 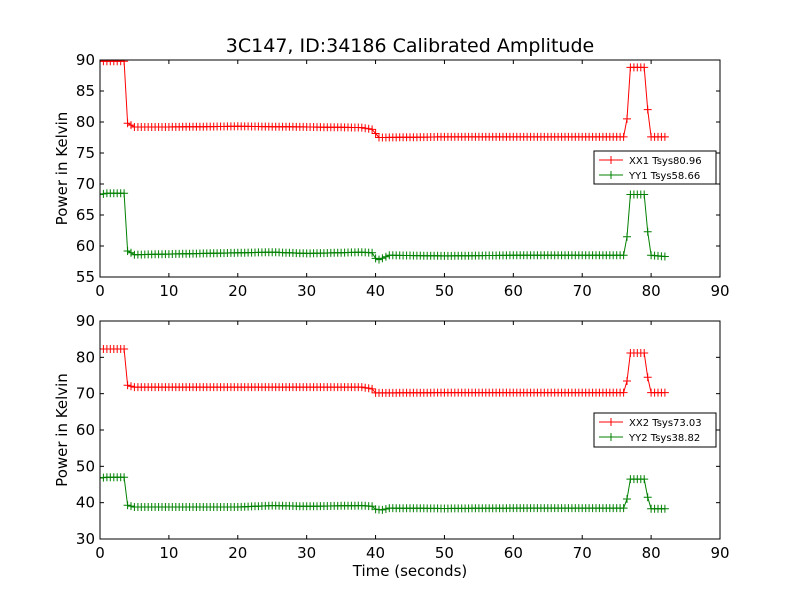 What do you see at coordinates (168, 553) in the screenshot?
I see `x-tick-label: 10` at bounding box center [168, 553].